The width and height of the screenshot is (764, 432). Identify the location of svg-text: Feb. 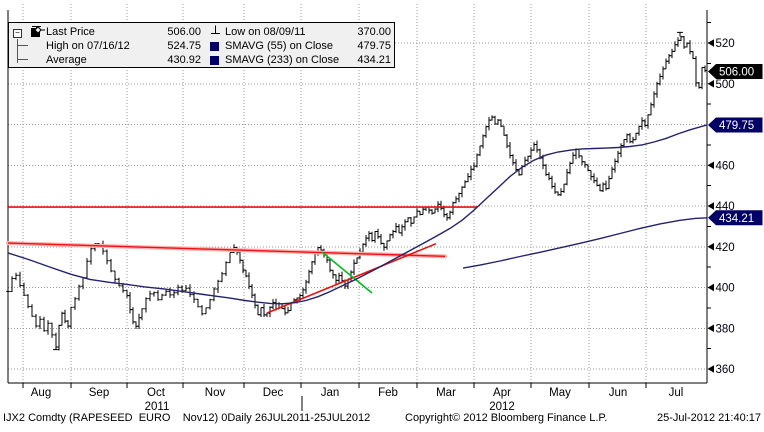
(388, 393).